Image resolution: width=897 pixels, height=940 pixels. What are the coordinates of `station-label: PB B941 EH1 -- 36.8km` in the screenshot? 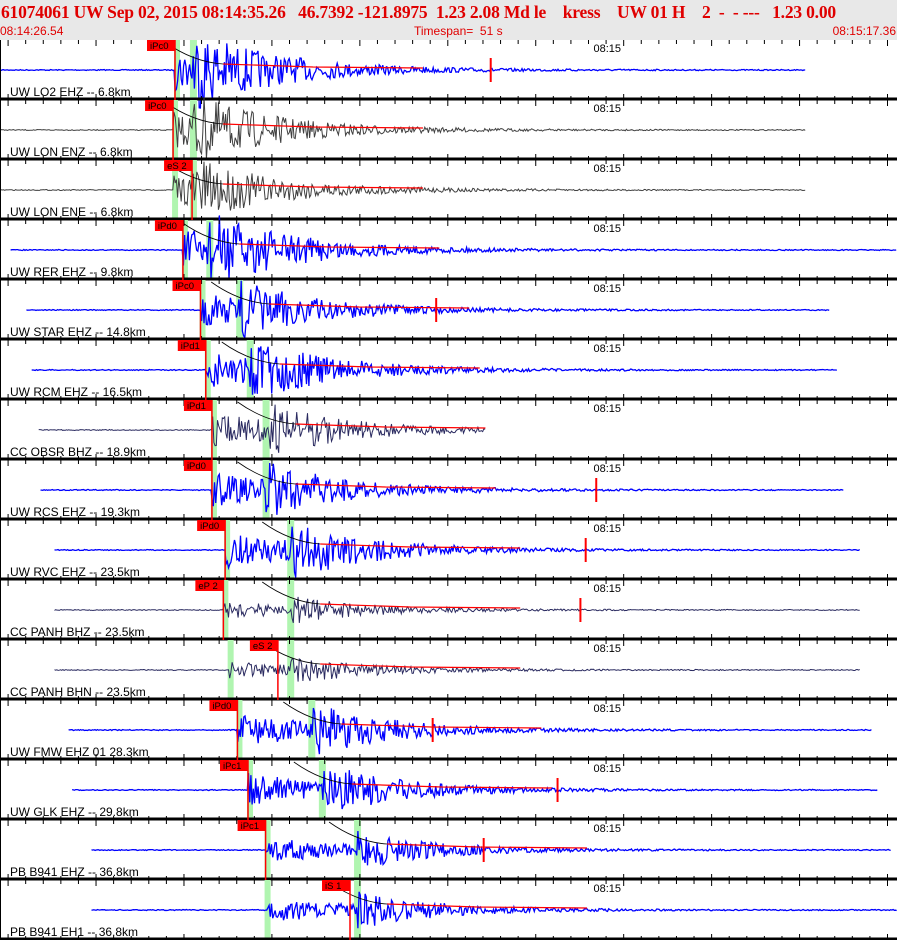 It's located at (74, 932).